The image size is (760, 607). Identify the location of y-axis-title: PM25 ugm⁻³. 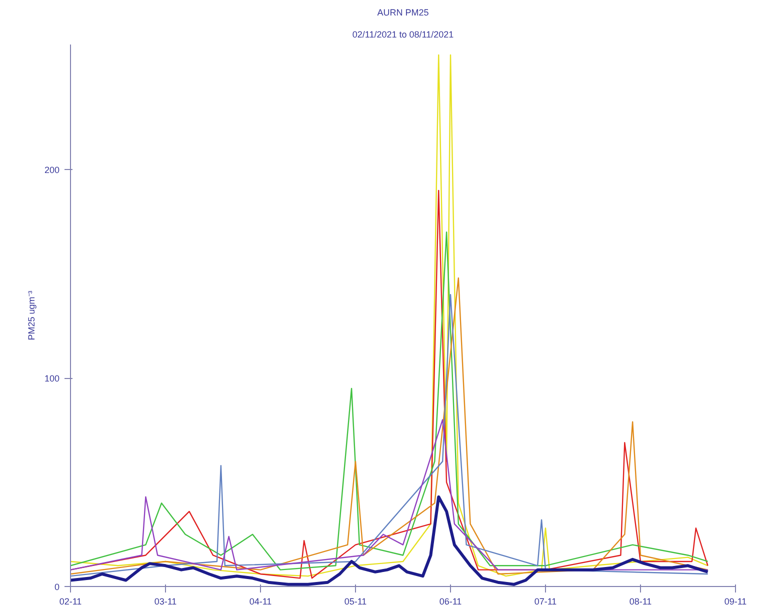
(31, 315).